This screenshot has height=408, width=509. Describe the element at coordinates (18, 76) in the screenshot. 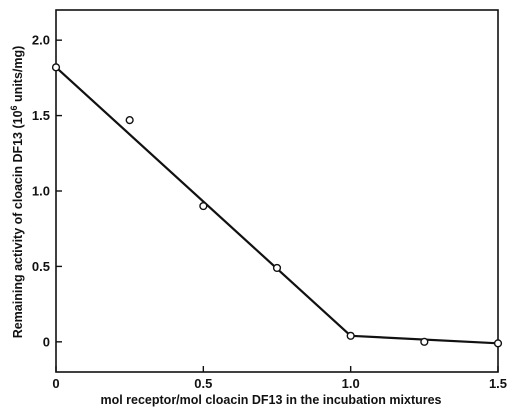

I see `y-axis-title-after: units/mg)` at that location.